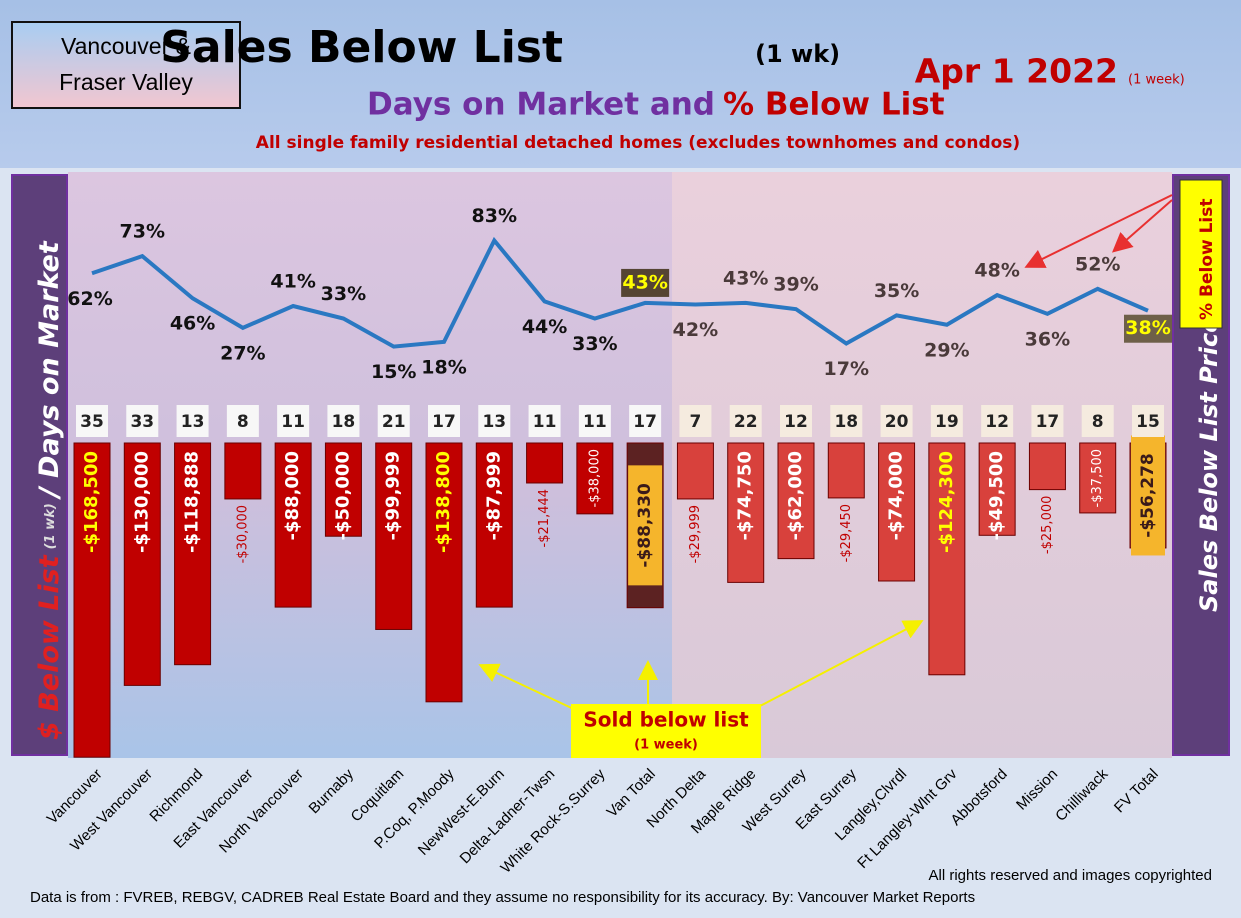  Describe the element at coordinates (1047, 339) in the screenshot. I see `percent-label: 36%` at that location.